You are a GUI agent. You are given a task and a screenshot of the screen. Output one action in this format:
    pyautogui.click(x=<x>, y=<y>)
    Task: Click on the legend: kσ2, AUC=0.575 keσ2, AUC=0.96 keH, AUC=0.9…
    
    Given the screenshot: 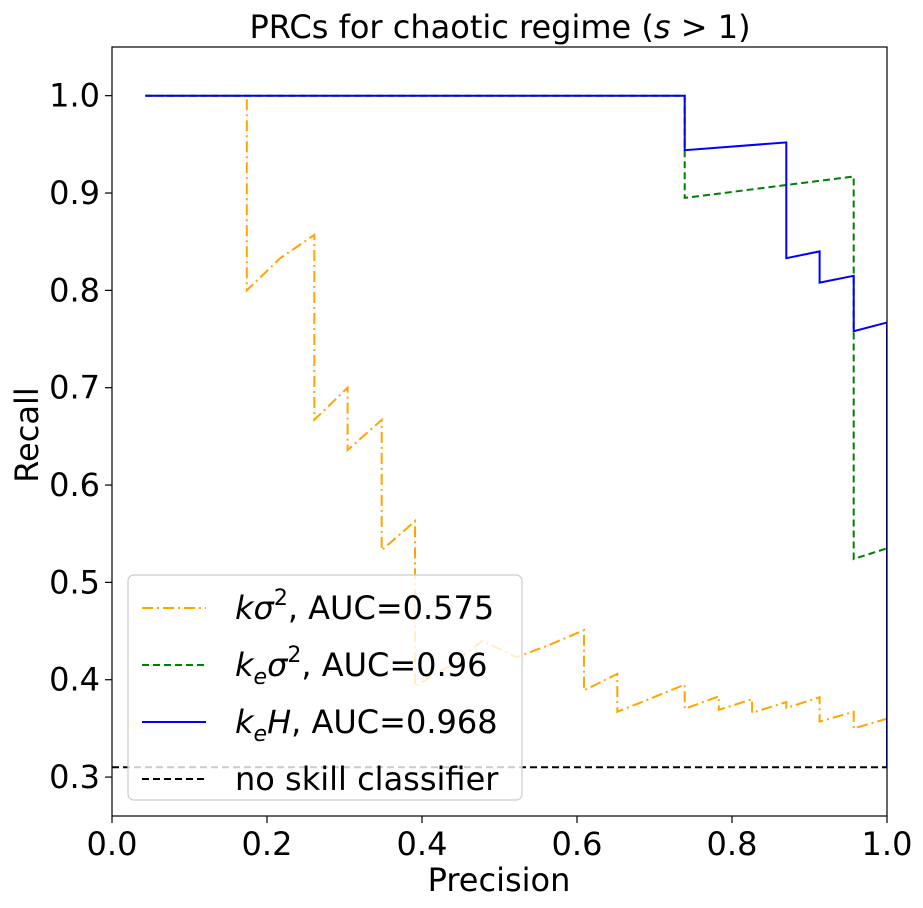 What is the action you would take?
    pyautogui.click(x=325, y=687)
    